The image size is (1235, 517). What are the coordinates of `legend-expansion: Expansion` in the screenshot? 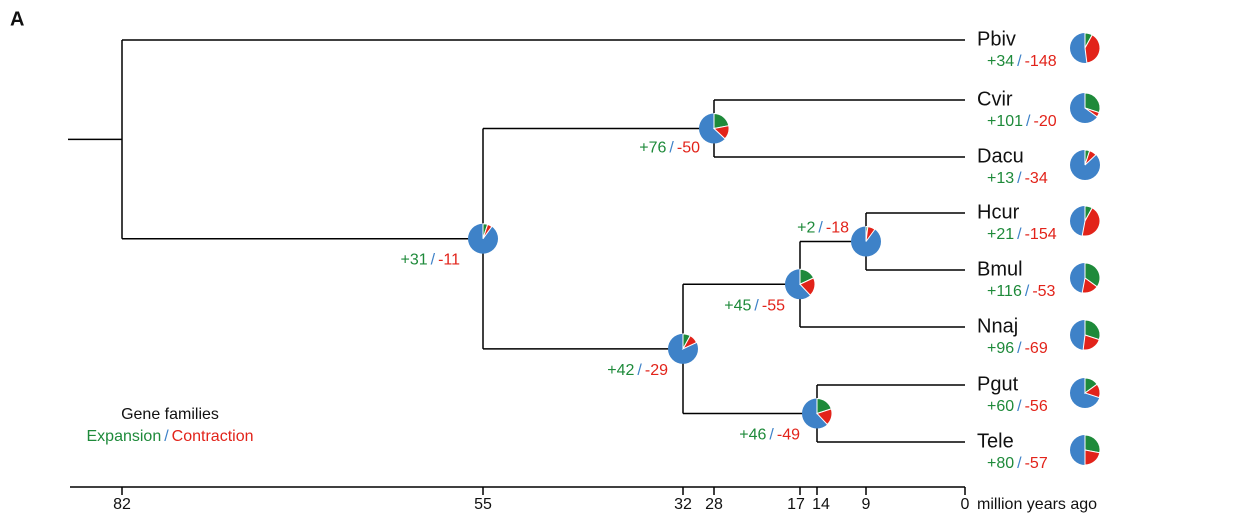 It's located at (124, 436).